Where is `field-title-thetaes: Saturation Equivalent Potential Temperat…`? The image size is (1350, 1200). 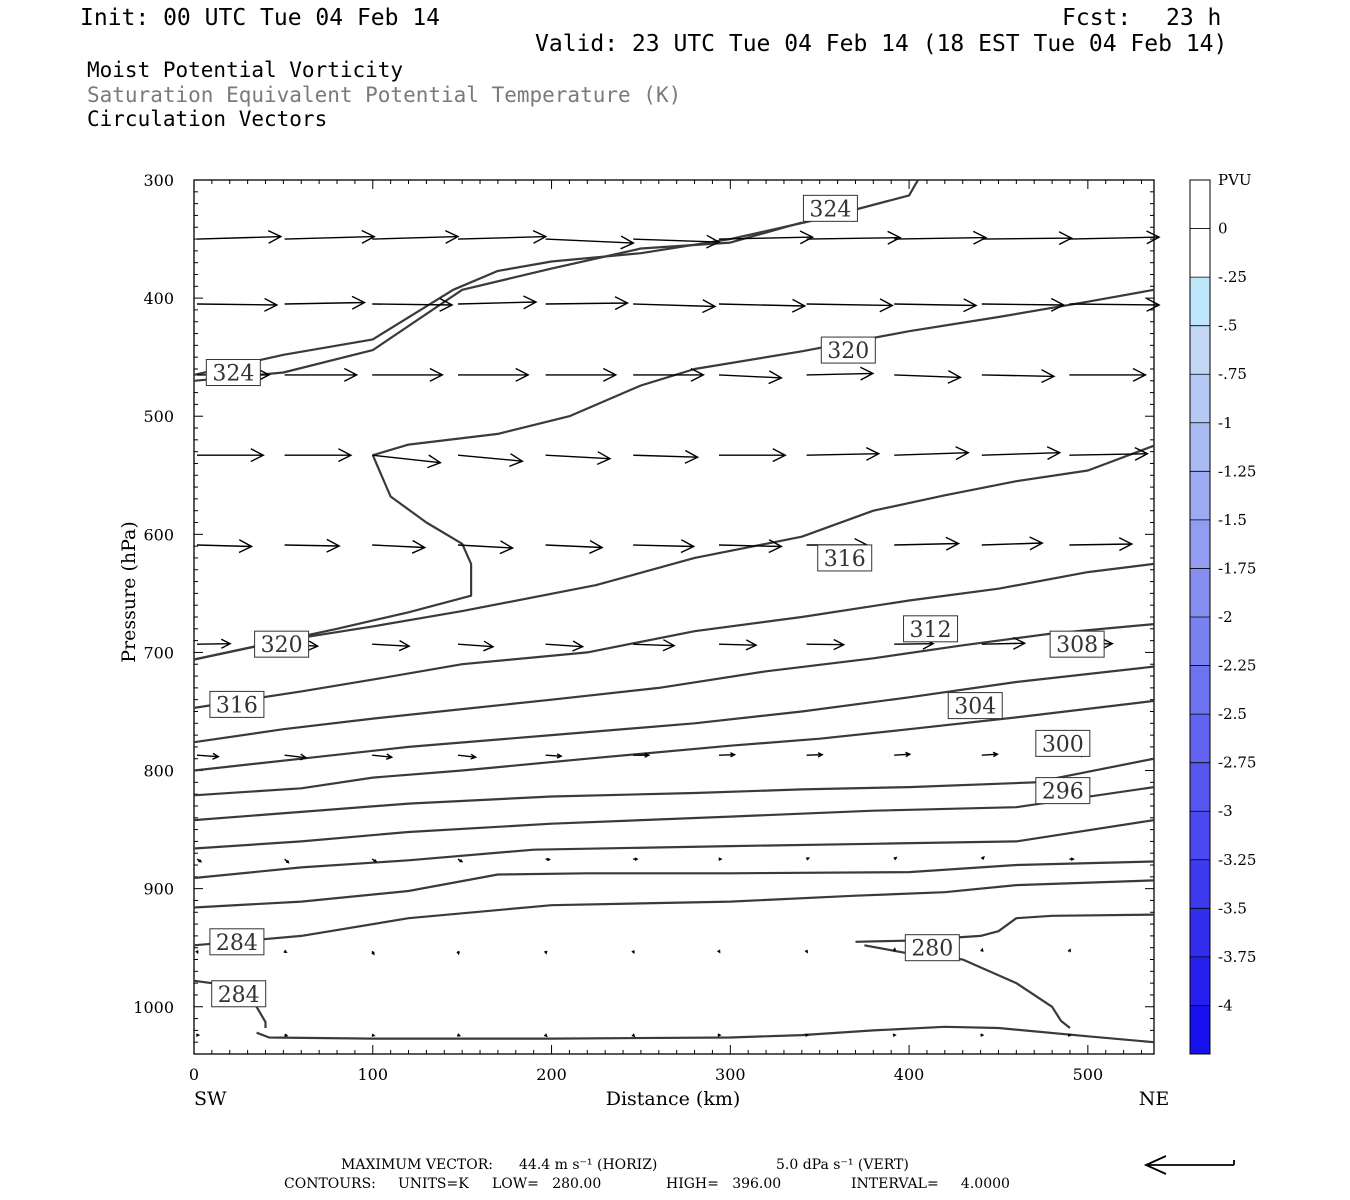 field-title-thetaes: Saturation Equivalent Potential Temperat… is located at coordinates (384, 95).